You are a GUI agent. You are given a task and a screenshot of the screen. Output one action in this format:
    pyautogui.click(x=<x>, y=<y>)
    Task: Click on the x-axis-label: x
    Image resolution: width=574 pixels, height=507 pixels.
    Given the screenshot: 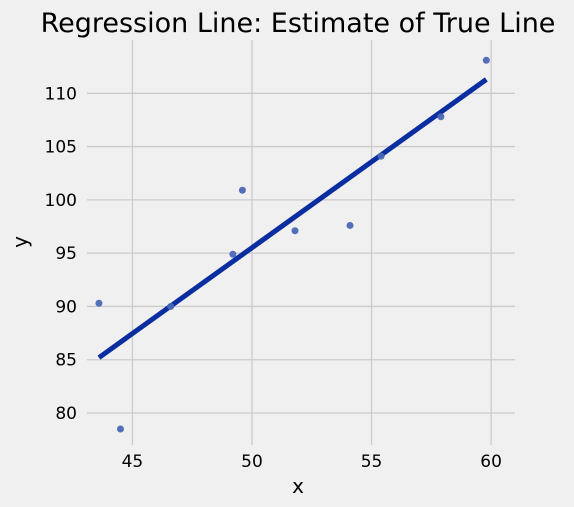 What is the action you would take?
    pyautogui.click(x=298, y=486)
    